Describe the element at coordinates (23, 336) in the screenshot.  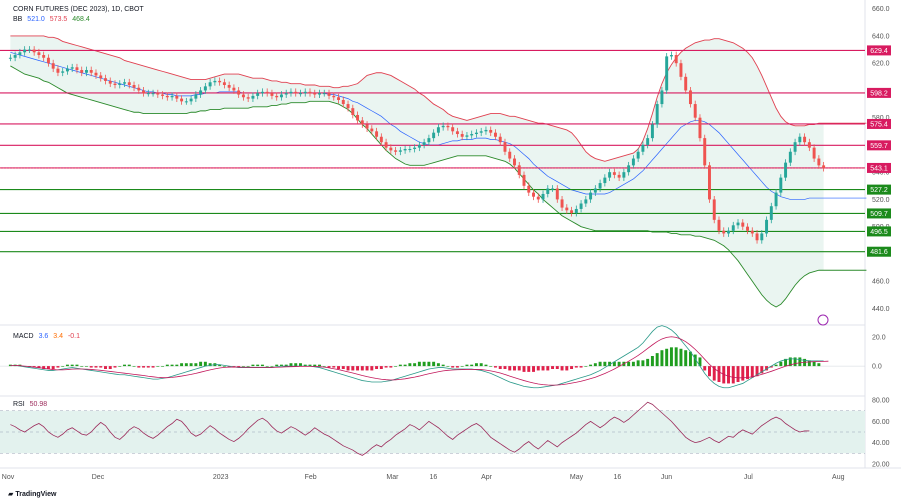
I see `macd-label: MACD` at that location.